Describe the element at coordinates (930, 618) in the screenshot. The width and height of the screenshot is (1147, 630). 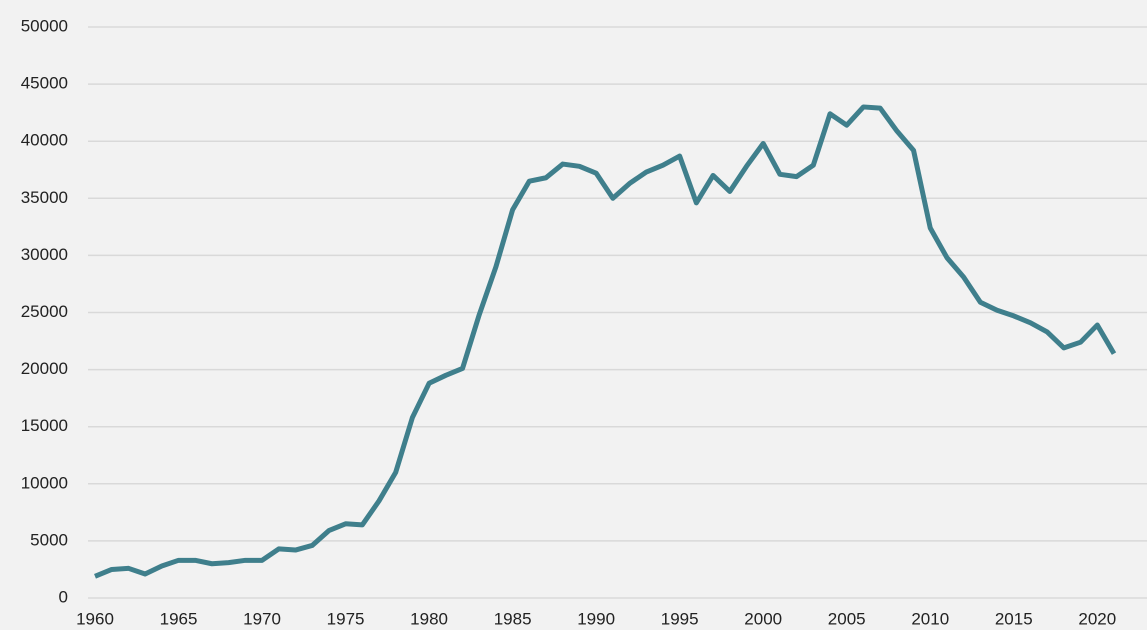
I see `x-tick-label: 2010` at that location.